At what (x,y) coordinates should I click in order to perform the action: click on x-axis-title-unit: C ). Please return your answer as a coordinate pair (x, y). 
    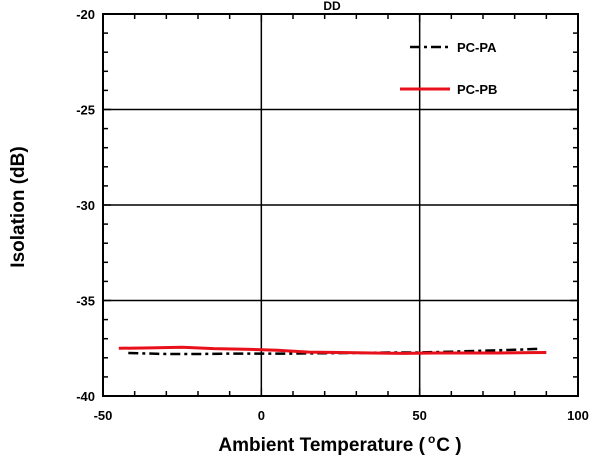
    Looking at the image, I should click on (448, 445).